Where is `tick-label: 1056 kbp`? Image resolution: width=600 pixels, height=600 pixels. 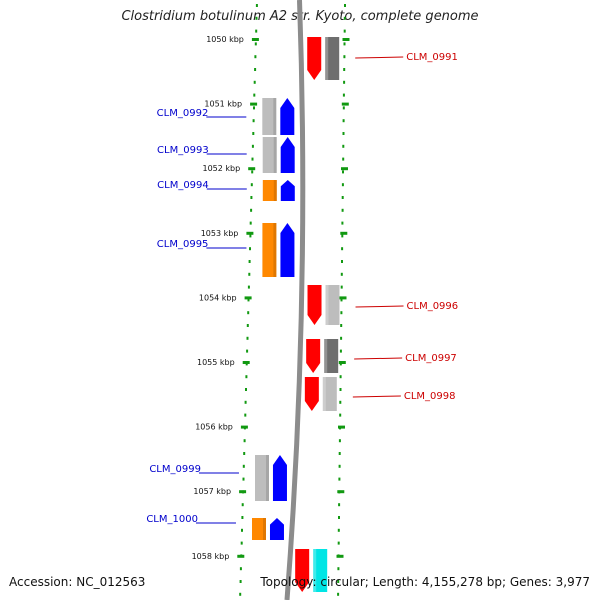 tick-label: 1056 kbp is located at coordinates (214, 427).